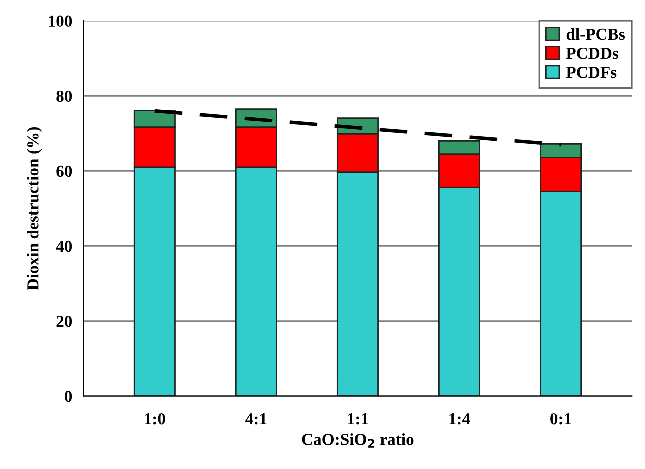 Image resolution: width=645 pixels, height=469 pixels. What do you see at coordinates (64, 322) in the screenshot?
I see `y-tick-label: 20` at bounding box center [64, 322].